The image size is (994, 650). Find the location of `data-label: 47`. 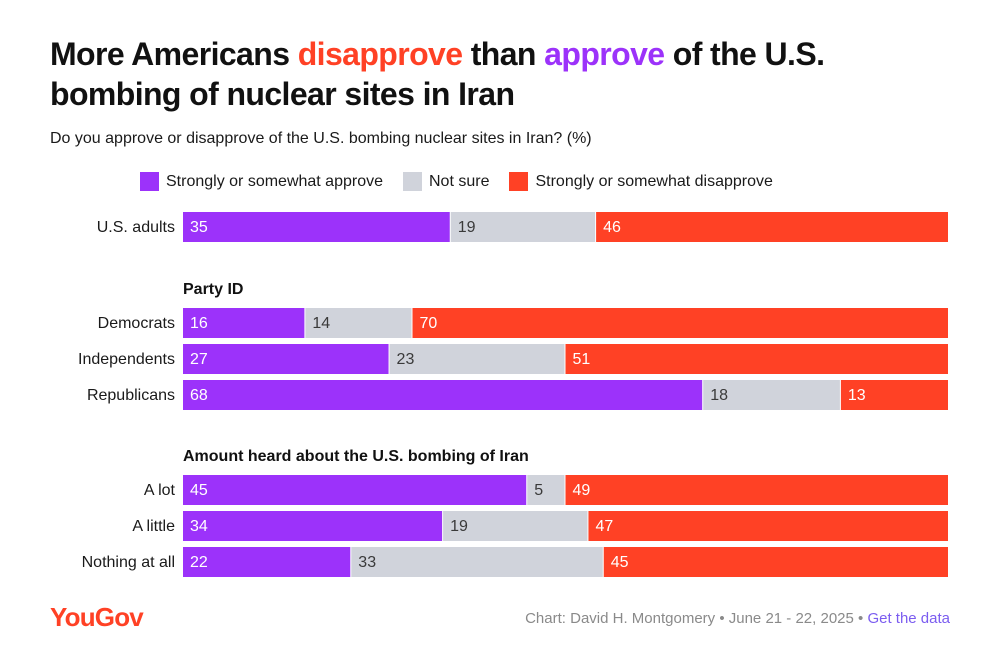

data-label: 47 is located at coordinates (604, 526).